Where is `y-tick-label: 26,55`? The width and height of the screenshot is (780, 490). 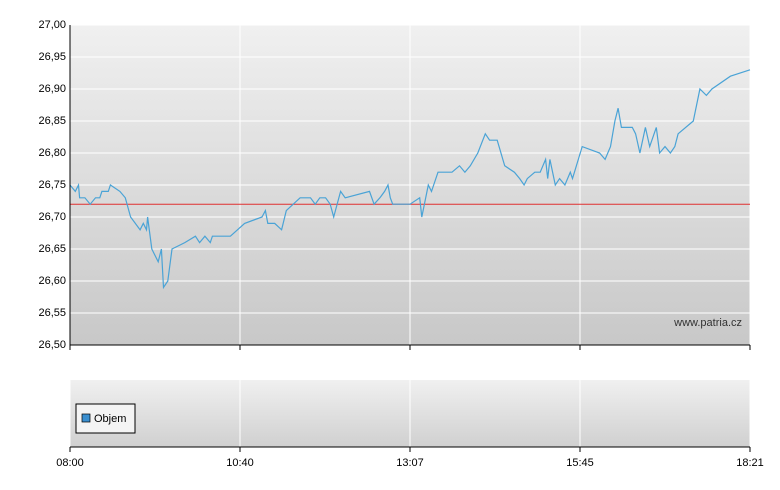 y-tick-label: 26,55 is located at coordinates (52, 313).